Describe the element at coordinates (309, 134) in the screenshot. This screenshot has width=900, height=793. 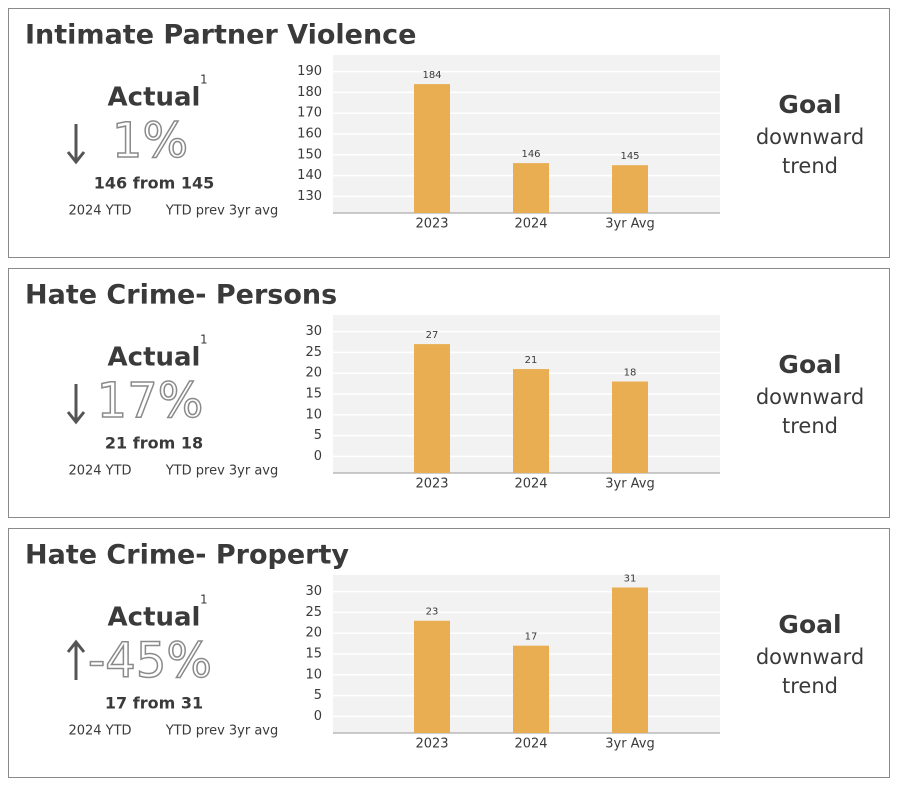
I see `y-tick-label: 160` at that location.